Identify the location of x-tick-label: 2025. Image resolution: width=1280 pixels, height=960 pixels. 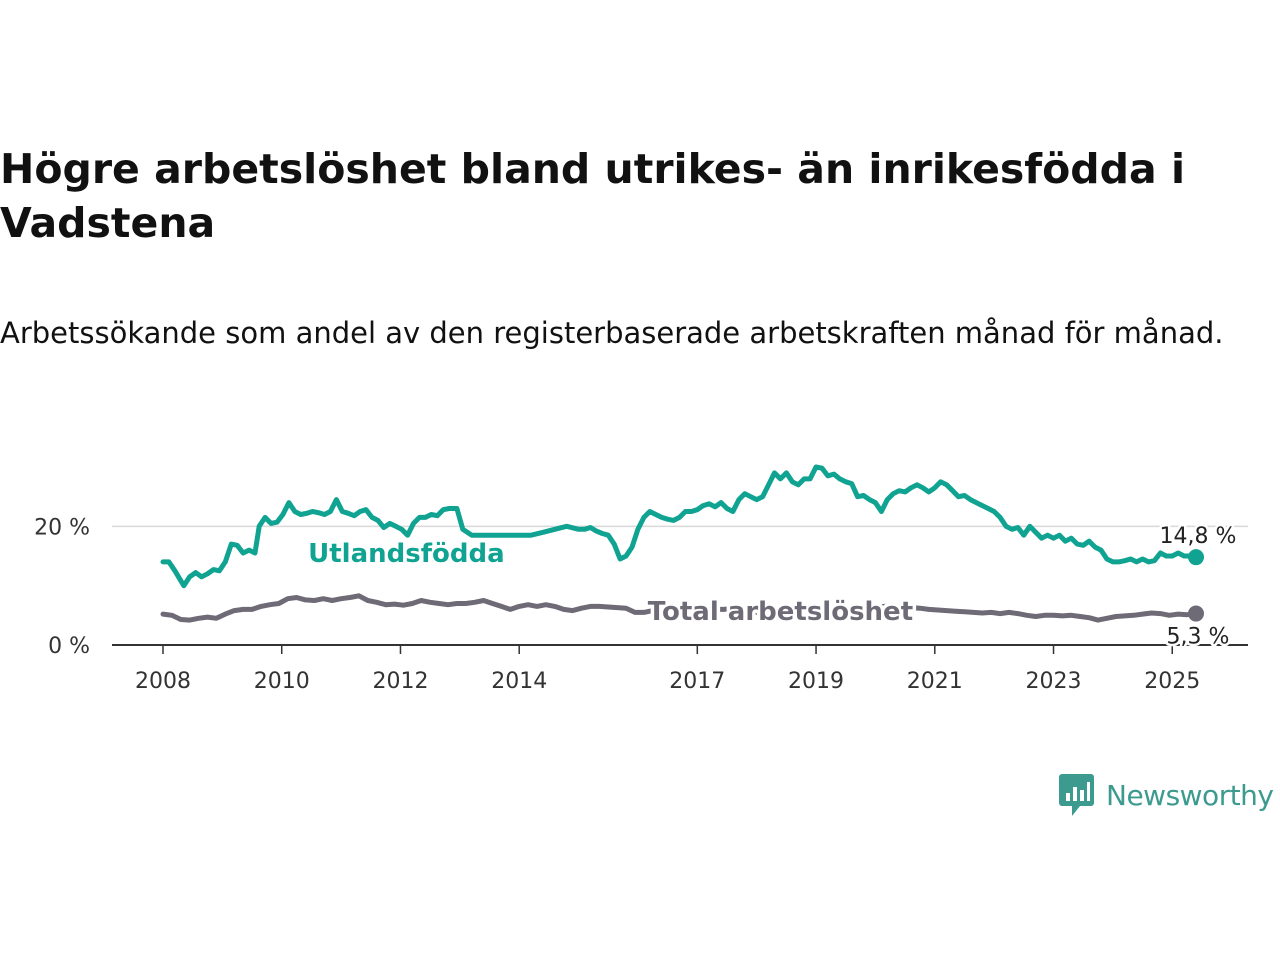
(1172, 681).